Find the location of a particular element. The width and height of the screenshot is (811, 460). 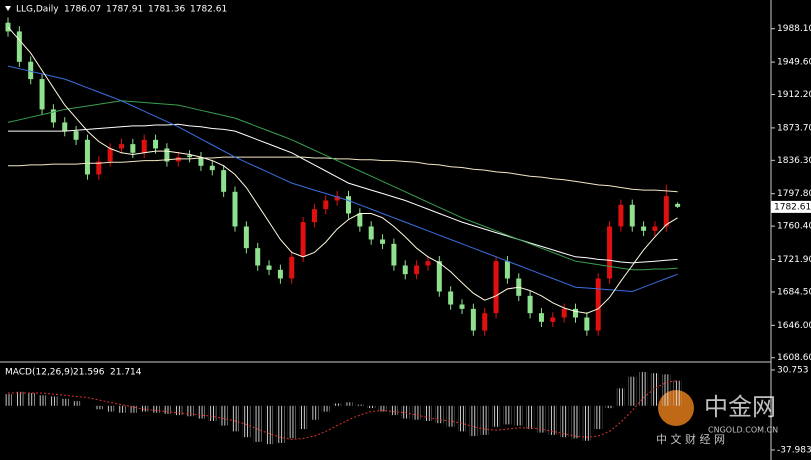

y-tick-label: 1912.20 is located at coordinates (794, 95).